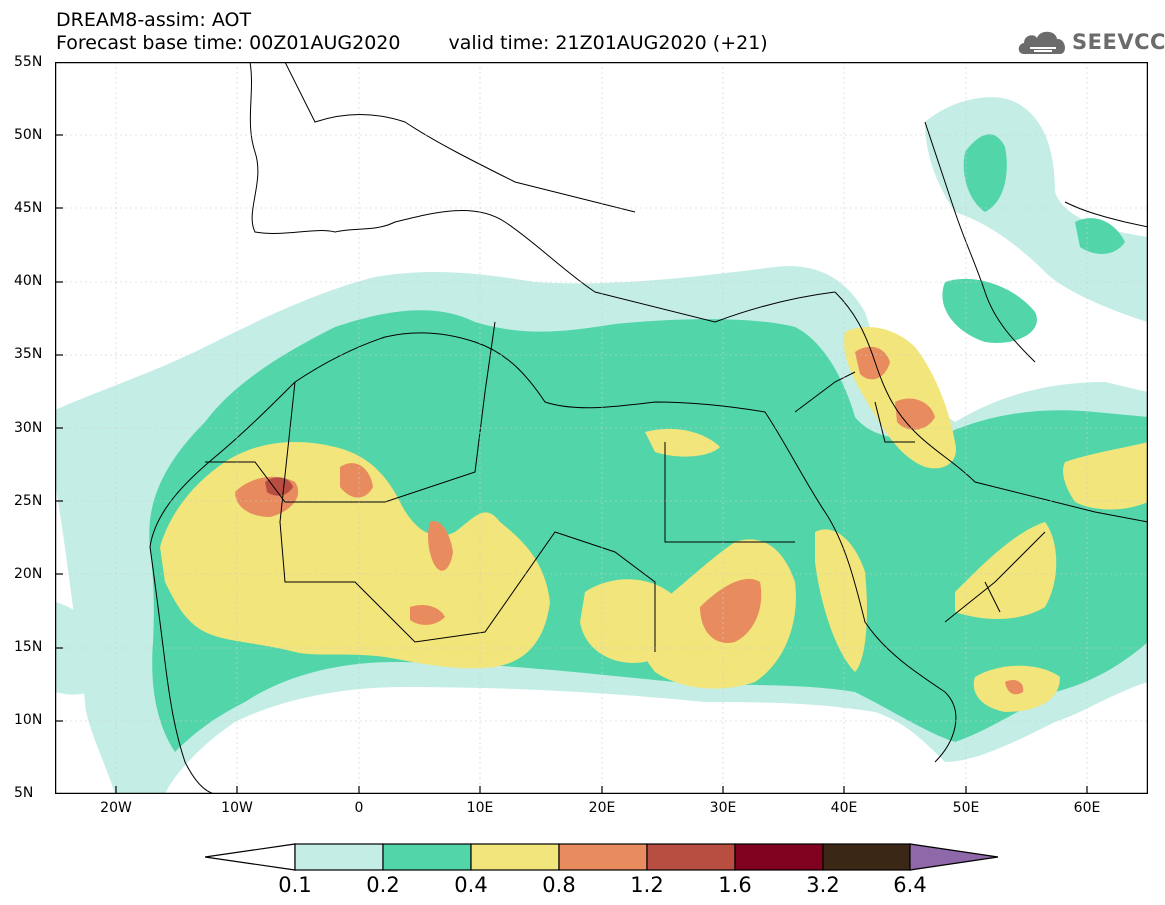 This screenshot has height=905, width=1165. What do you see at coordinates (279, 486) in the screenshot?
I see `aot-contour-1.2` at bounding box center [279, 486].